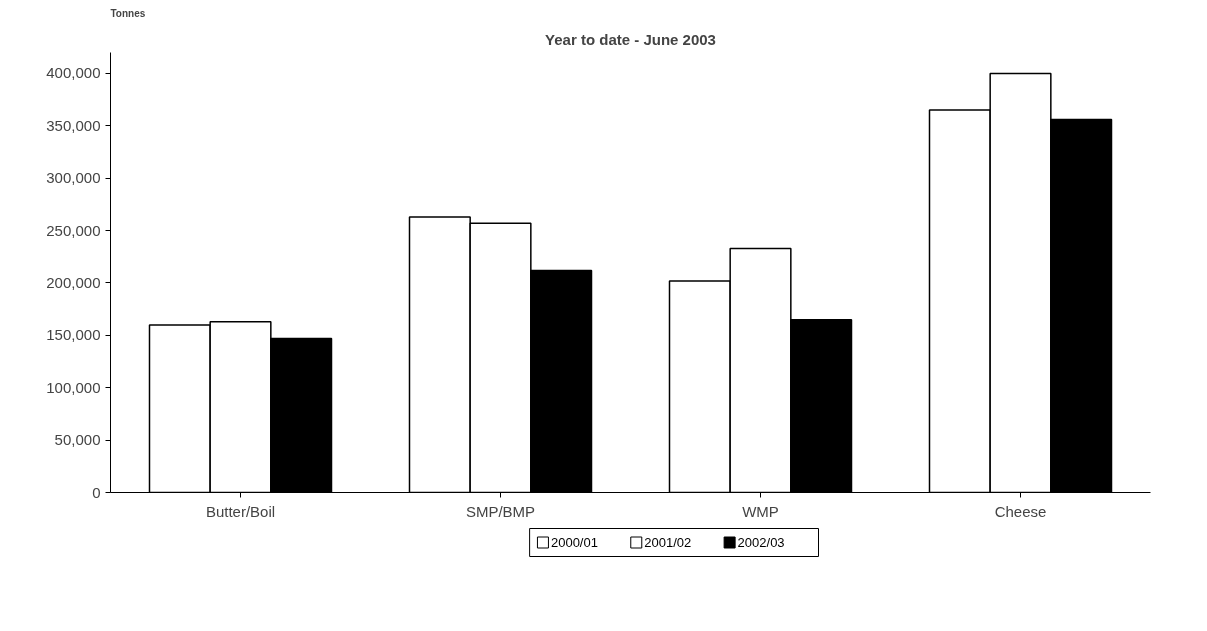  What do you see at coordinates (630, 39) in the screenshot?
I see `chart-title: Year to date - June 2003` at bounding box center [630, 39].